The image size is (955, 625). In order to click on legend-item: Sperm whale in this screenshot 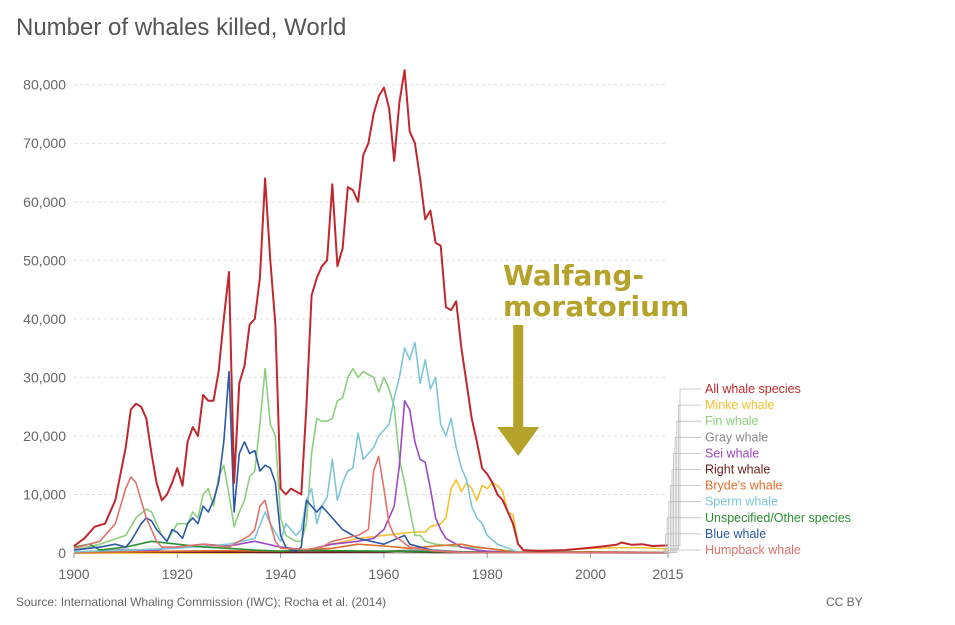, I will do `click(741, 502)`.